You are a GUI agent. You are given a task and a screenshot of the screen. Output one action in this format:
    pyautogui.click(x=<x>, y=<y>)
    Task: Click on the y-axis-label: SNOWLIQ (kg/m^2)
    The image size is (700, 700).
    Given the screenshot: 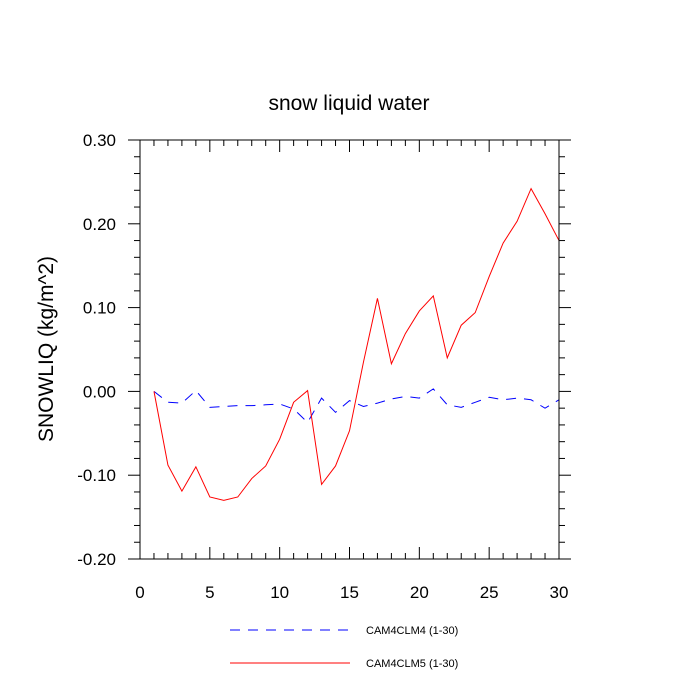 What is the action you would take?
    pyautogui.click(x=46, y=349)
    